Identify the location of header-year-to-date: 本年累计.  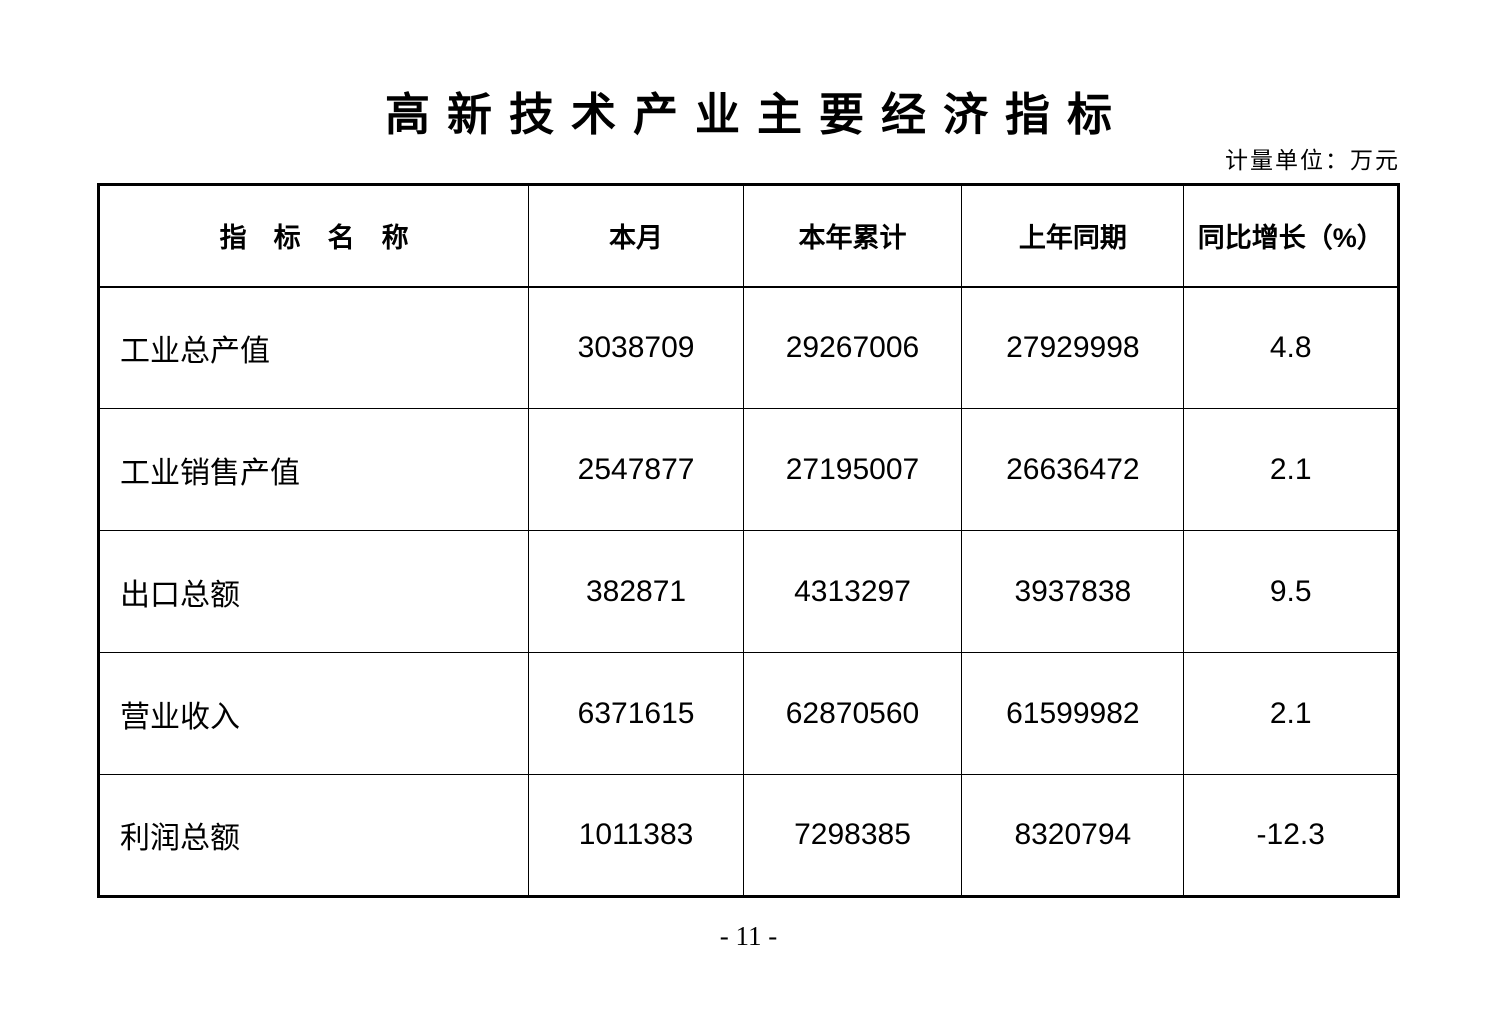
(852, 236).